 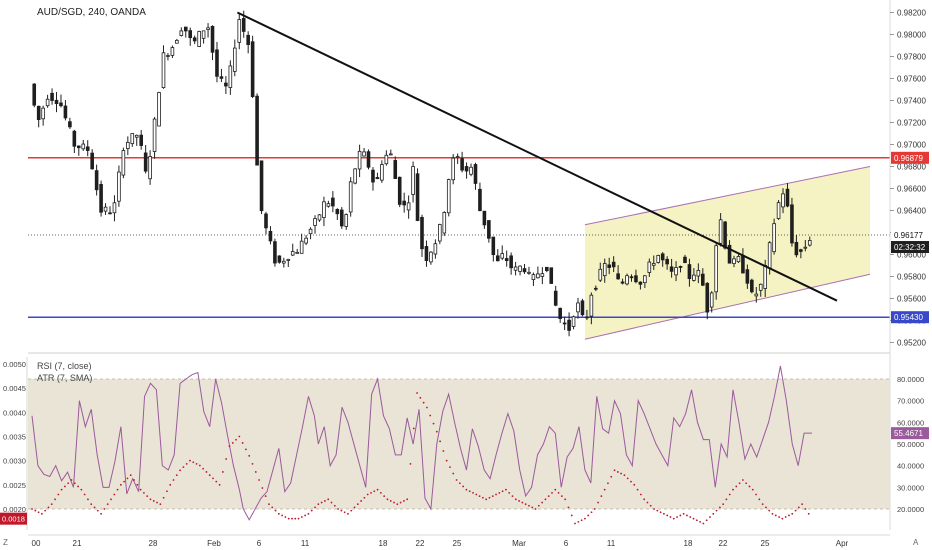 I want to click on atr-tick-label: 0.0035, so click(x=14, y=437).